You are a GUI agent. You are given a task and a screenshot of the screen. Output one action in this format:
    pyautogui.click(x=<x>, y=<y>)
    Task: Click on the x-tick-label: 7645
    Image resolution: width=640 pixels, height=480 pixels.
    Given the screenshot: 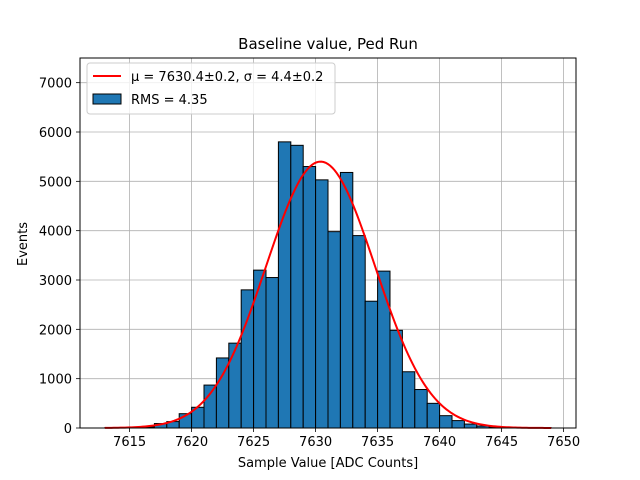 What is the action you would take?
    pyautogui.click(x=501, y=442)
    